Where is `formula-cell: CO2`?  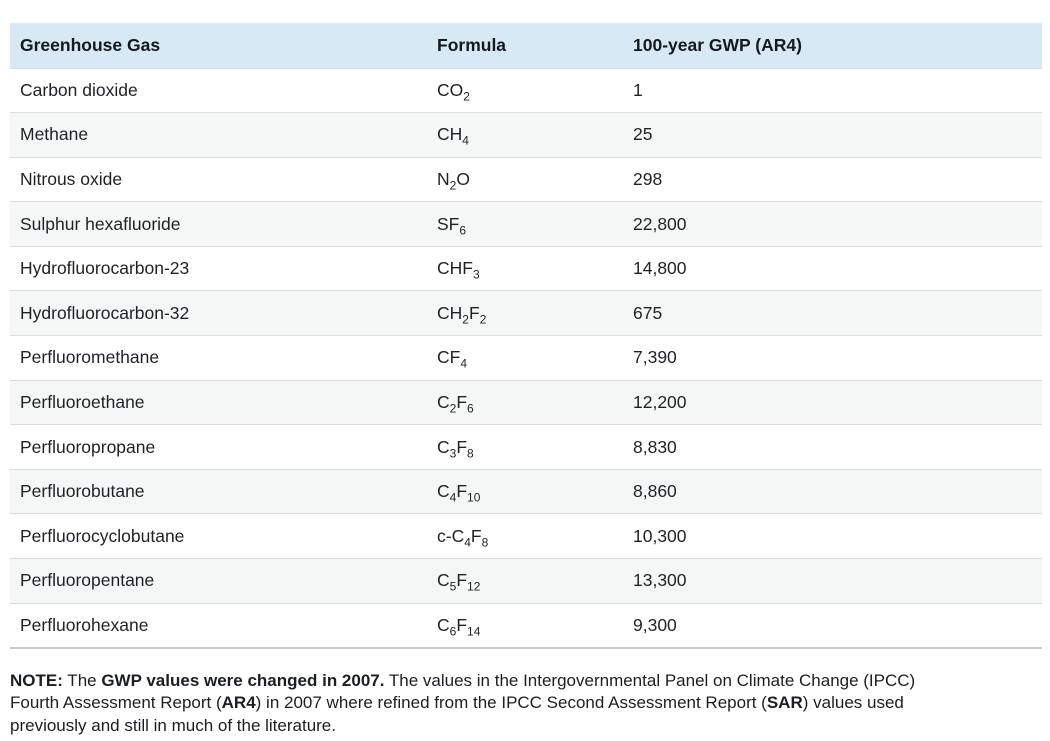 formula-cell: CO2 is located at coordinates (525, 90).